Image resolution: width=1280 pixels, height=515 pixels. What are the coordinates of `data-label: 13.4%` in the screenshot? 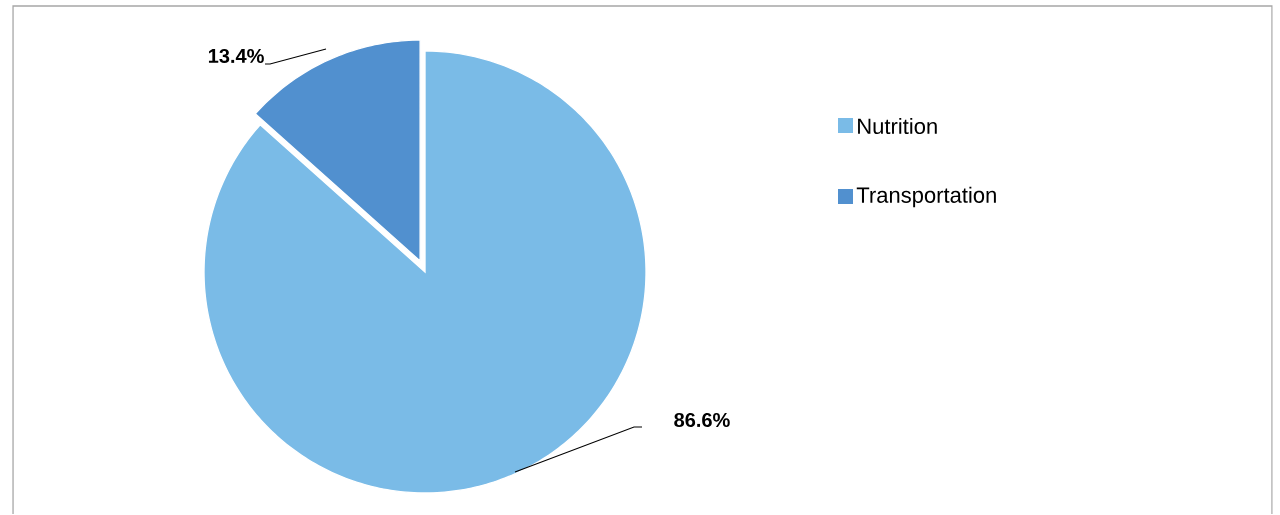 It's located at (236, 56).